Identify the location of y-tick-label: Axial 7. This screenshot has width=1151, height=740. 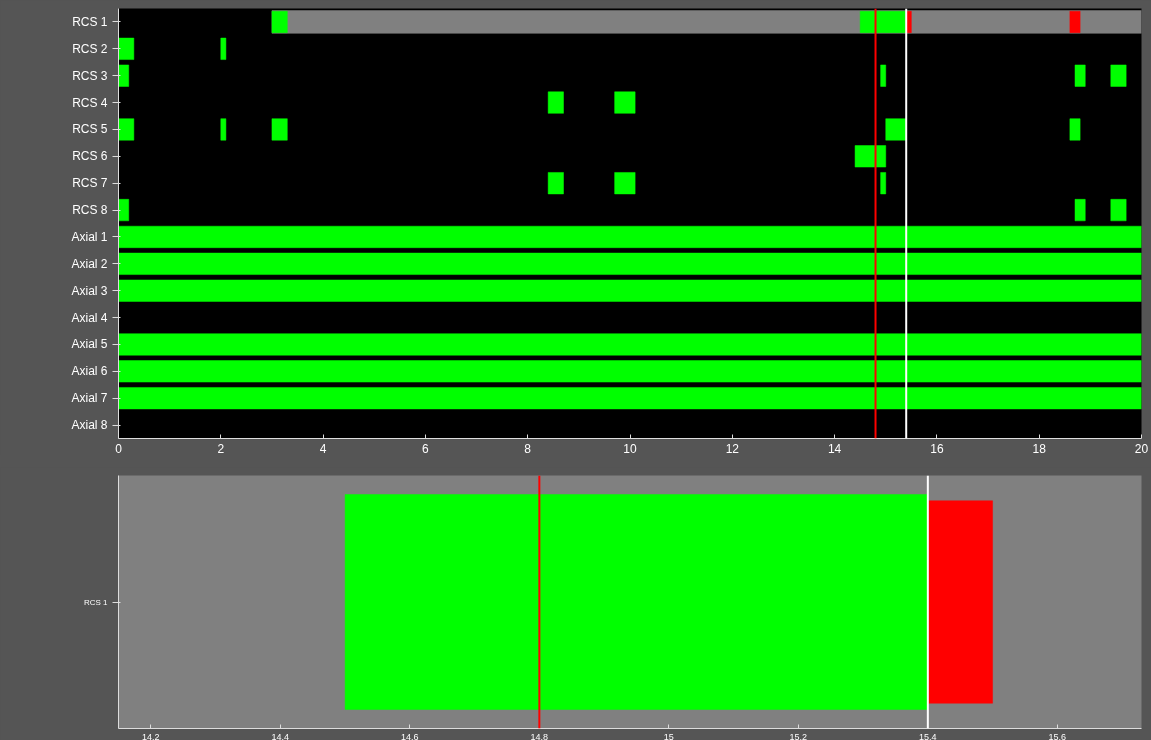
(89, 398).